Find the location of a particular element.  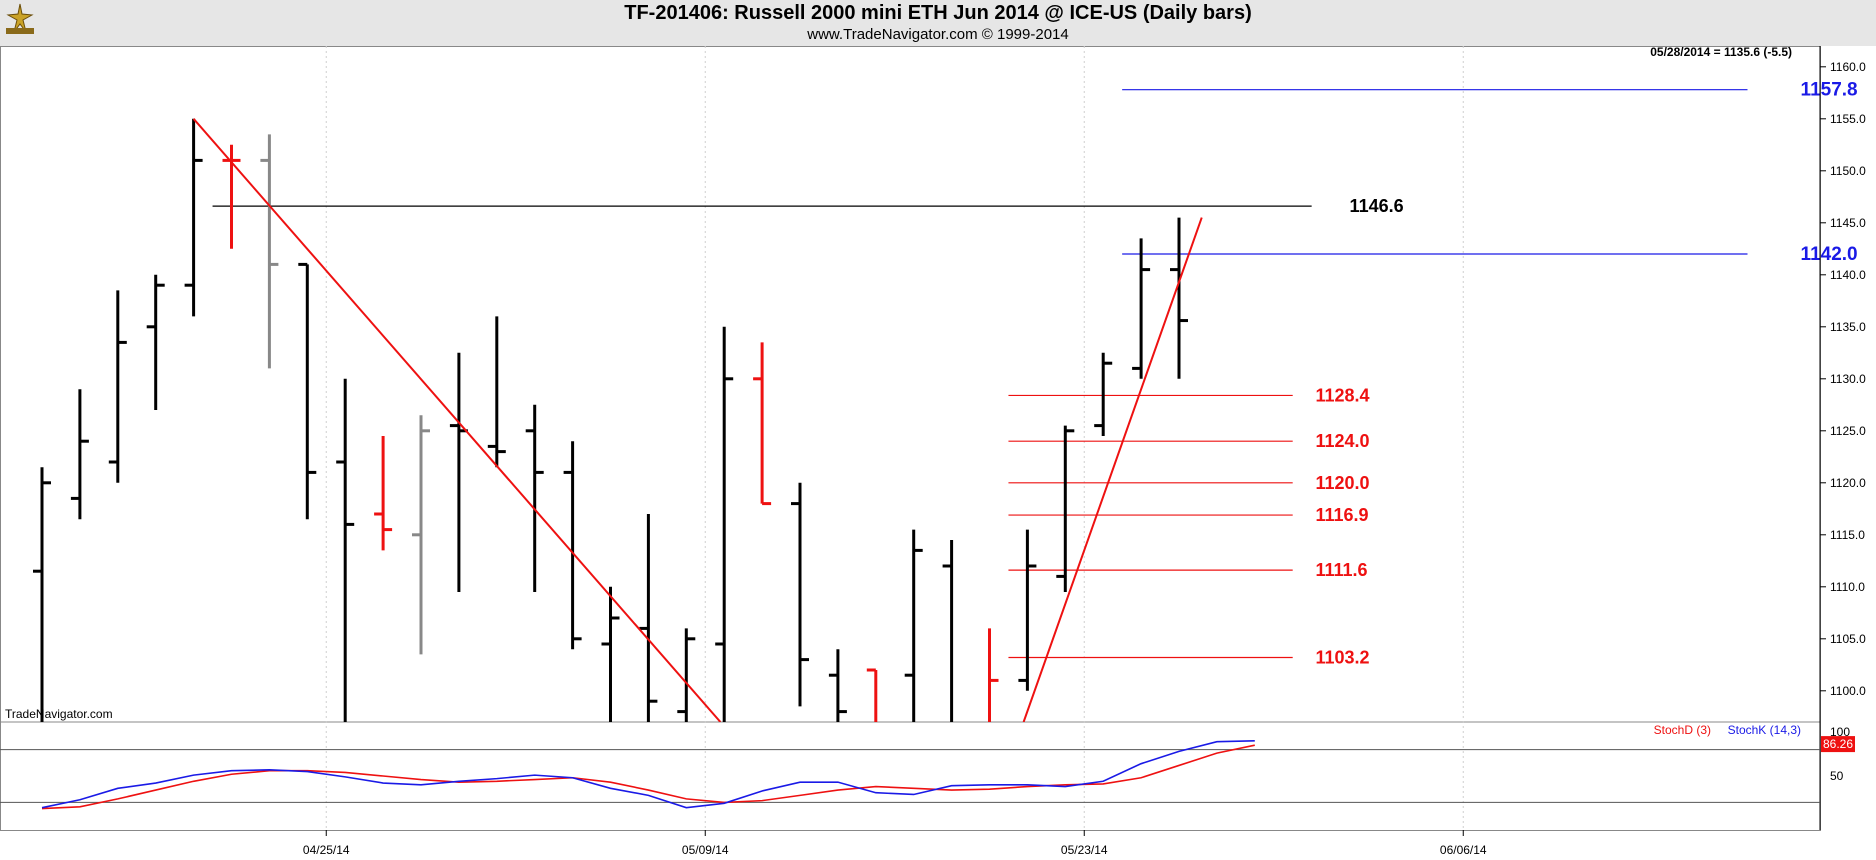

price-level-label: 1103.2 is located at coordinates (1342, 658).